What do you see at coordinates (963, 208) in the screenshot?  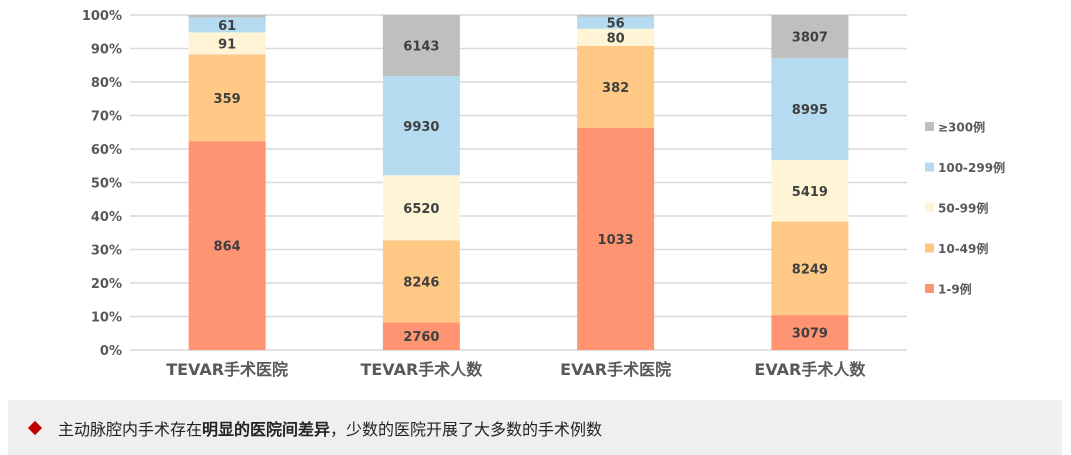 I see `legend-label: 50-99例` at bounding box center [963, 208].